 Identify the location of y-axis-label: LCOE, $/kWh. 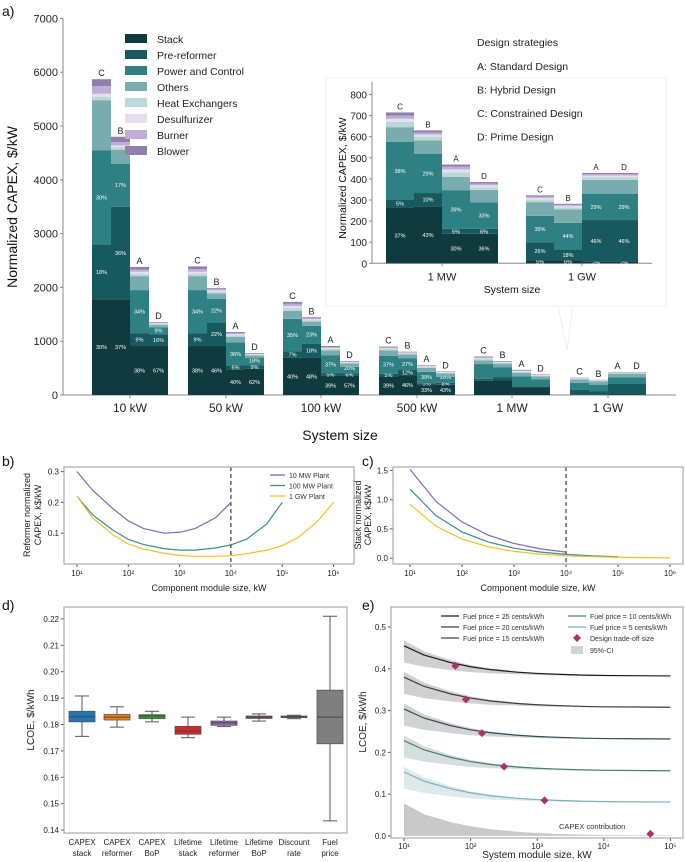
(31, 719).